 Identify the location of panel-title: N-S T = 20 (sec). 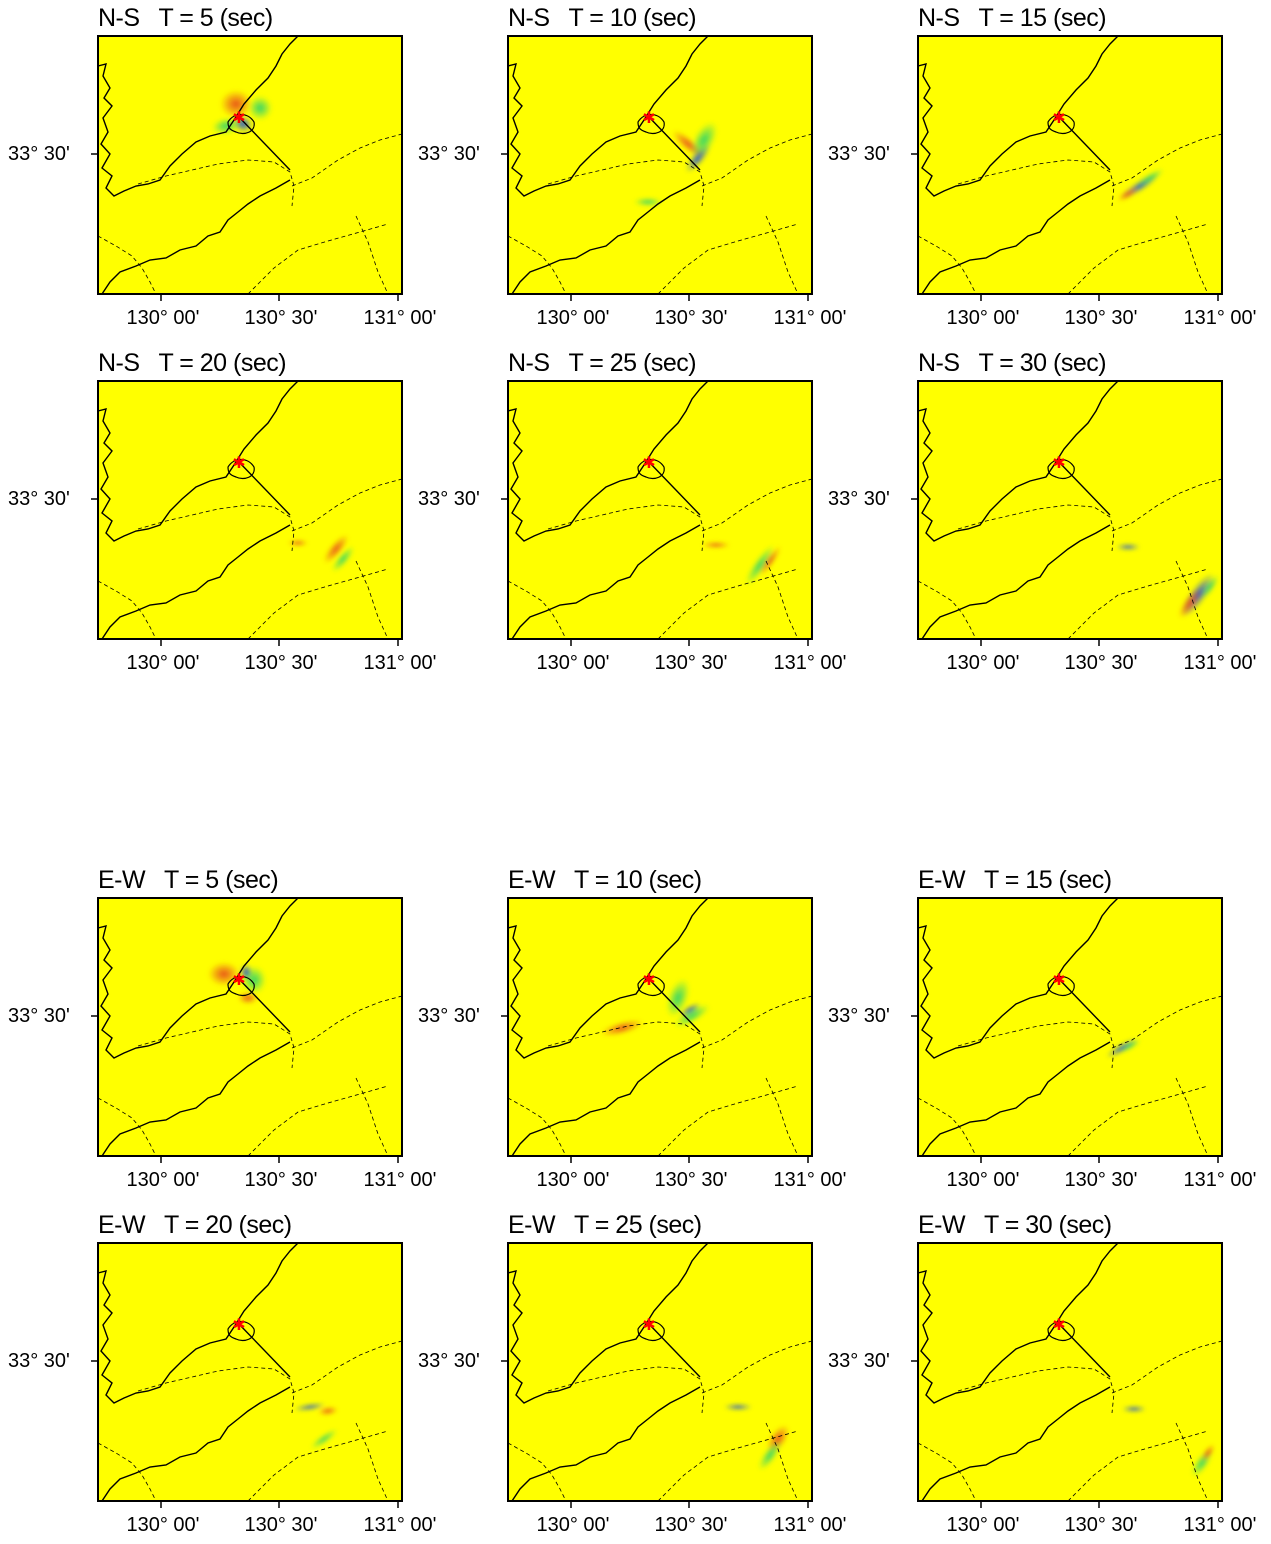
(192, 363).